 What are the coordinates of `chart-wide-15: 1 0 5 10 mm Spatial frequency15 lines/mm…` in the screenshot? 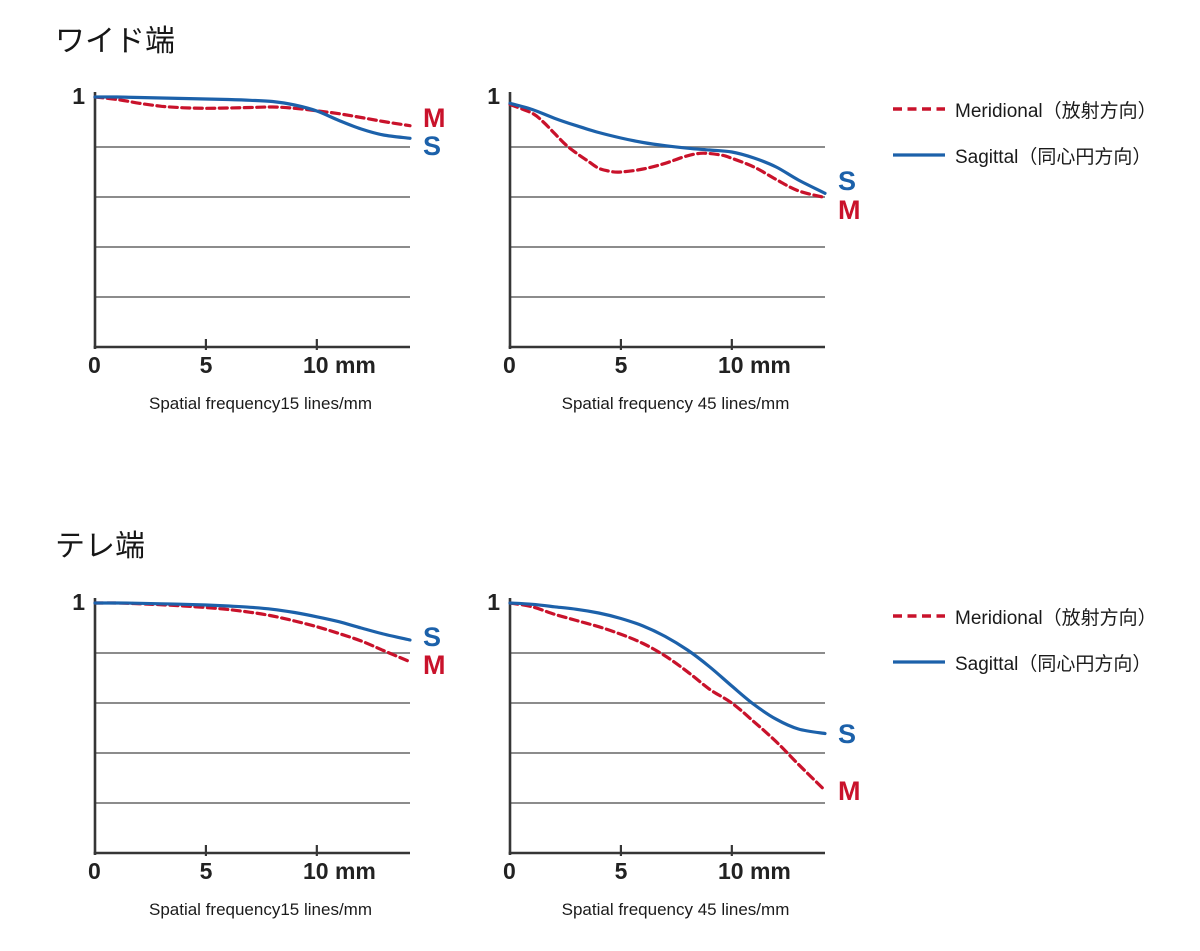 It's located at (258, 248).